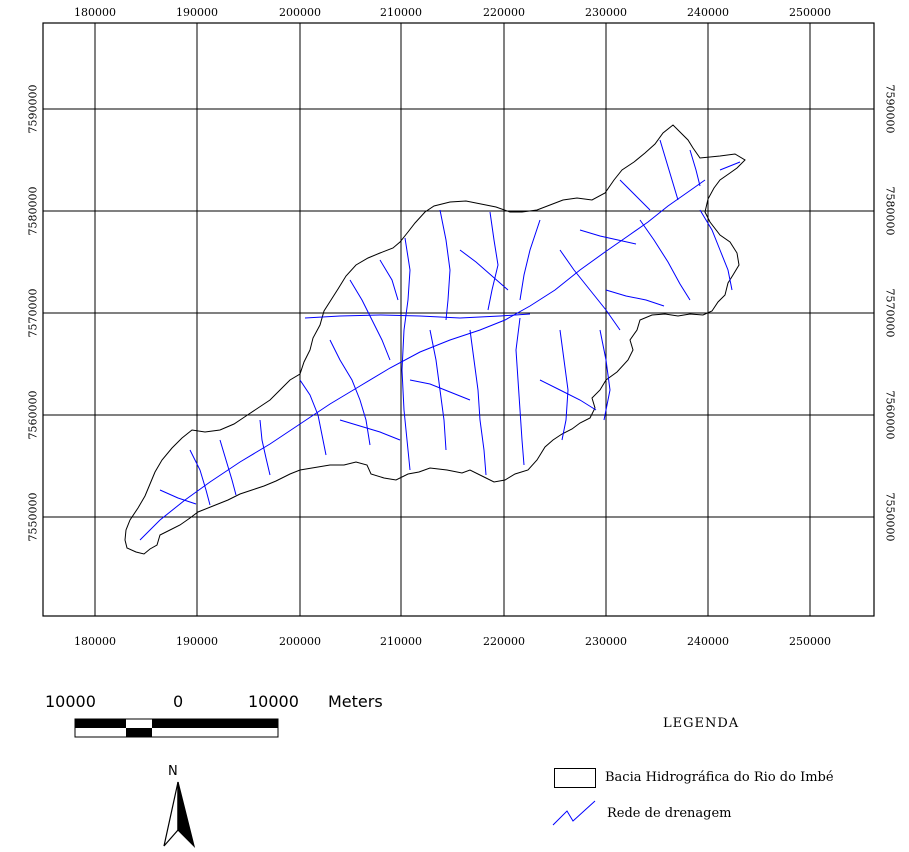  Describe the element at coordinates (401, 641) in the screenshot. I see `x-tick-bottom: 210000` at that location.